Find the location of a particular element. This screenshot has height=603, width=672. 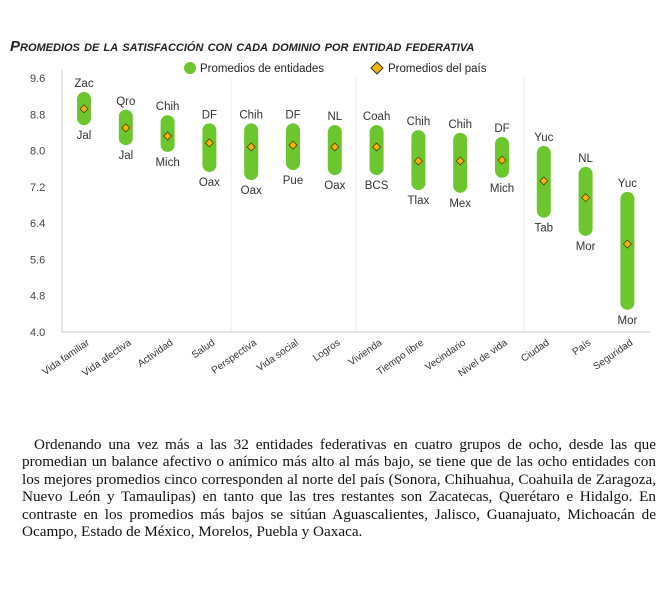

y-tick-label: 9.6 is located at coordinates (37, 79).